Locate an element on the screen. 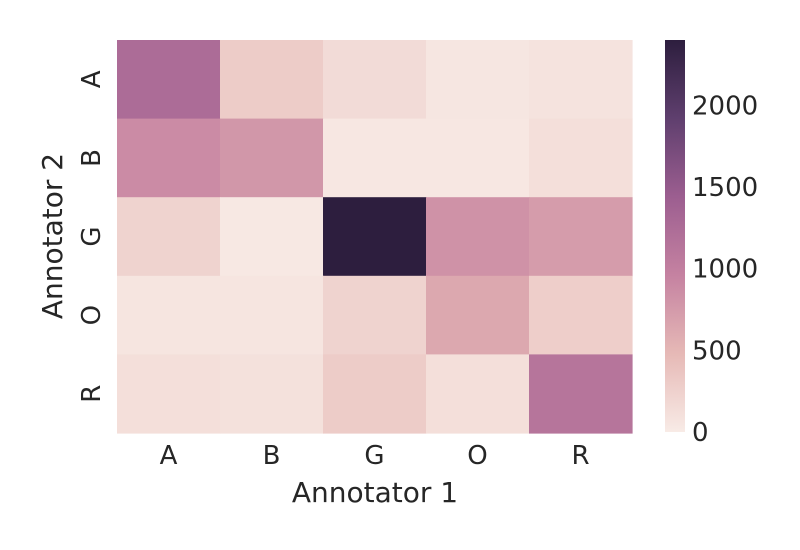 The width and height of the screenshot is (800, 550). heatmap-cell-G-G is located at coordinates (375, 237).